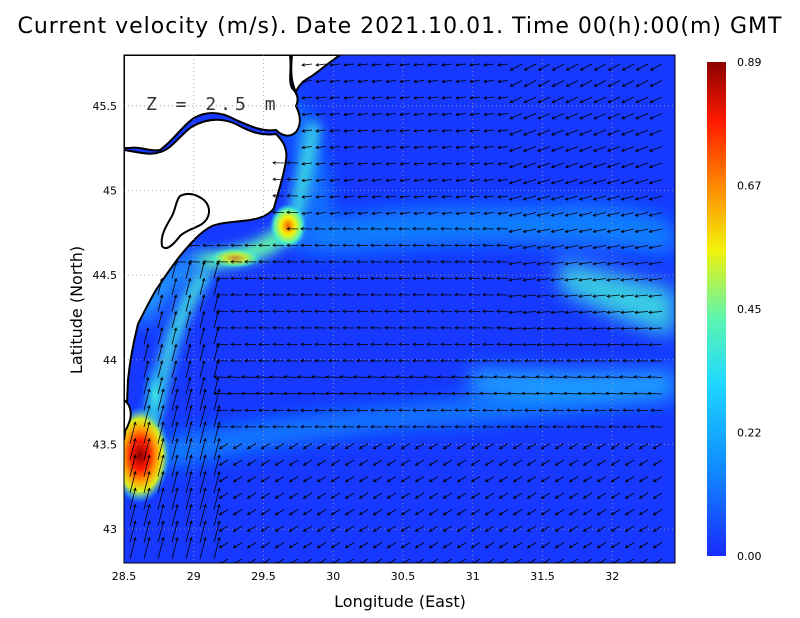 The height and width of the screenshot is (618, 800). What do you see at coordinates (749, 186) in the screenshot?
I see `colorbar-tick-label: 0.67` at bounding box center [749, 186].